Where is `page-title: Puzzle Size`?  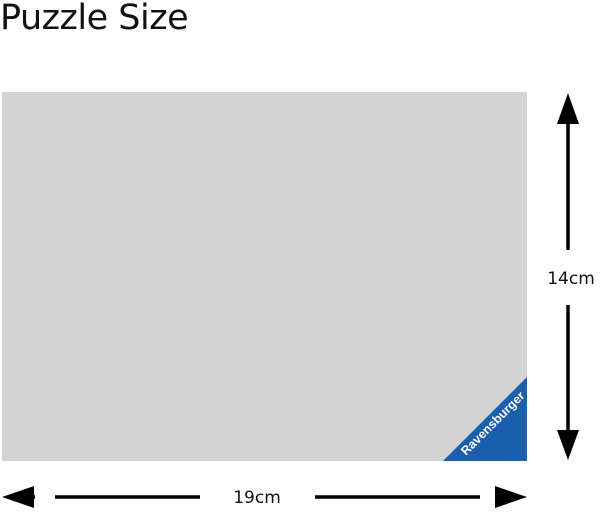 page-title: Puzzle Size is located at coordinates (94, 19).